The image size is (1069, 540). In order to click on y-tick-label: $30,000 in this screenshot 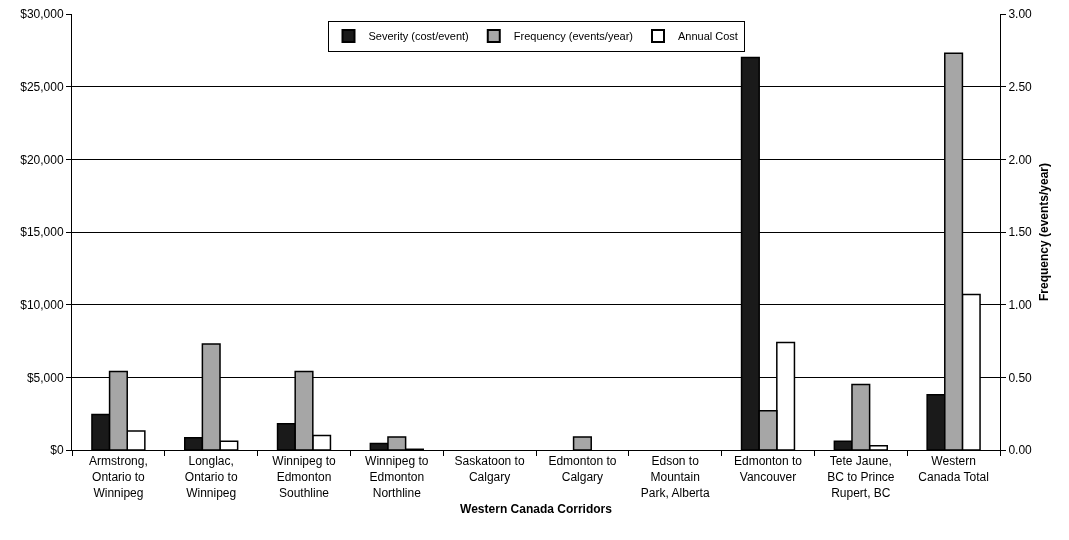, I will do `click(42, 14)`.